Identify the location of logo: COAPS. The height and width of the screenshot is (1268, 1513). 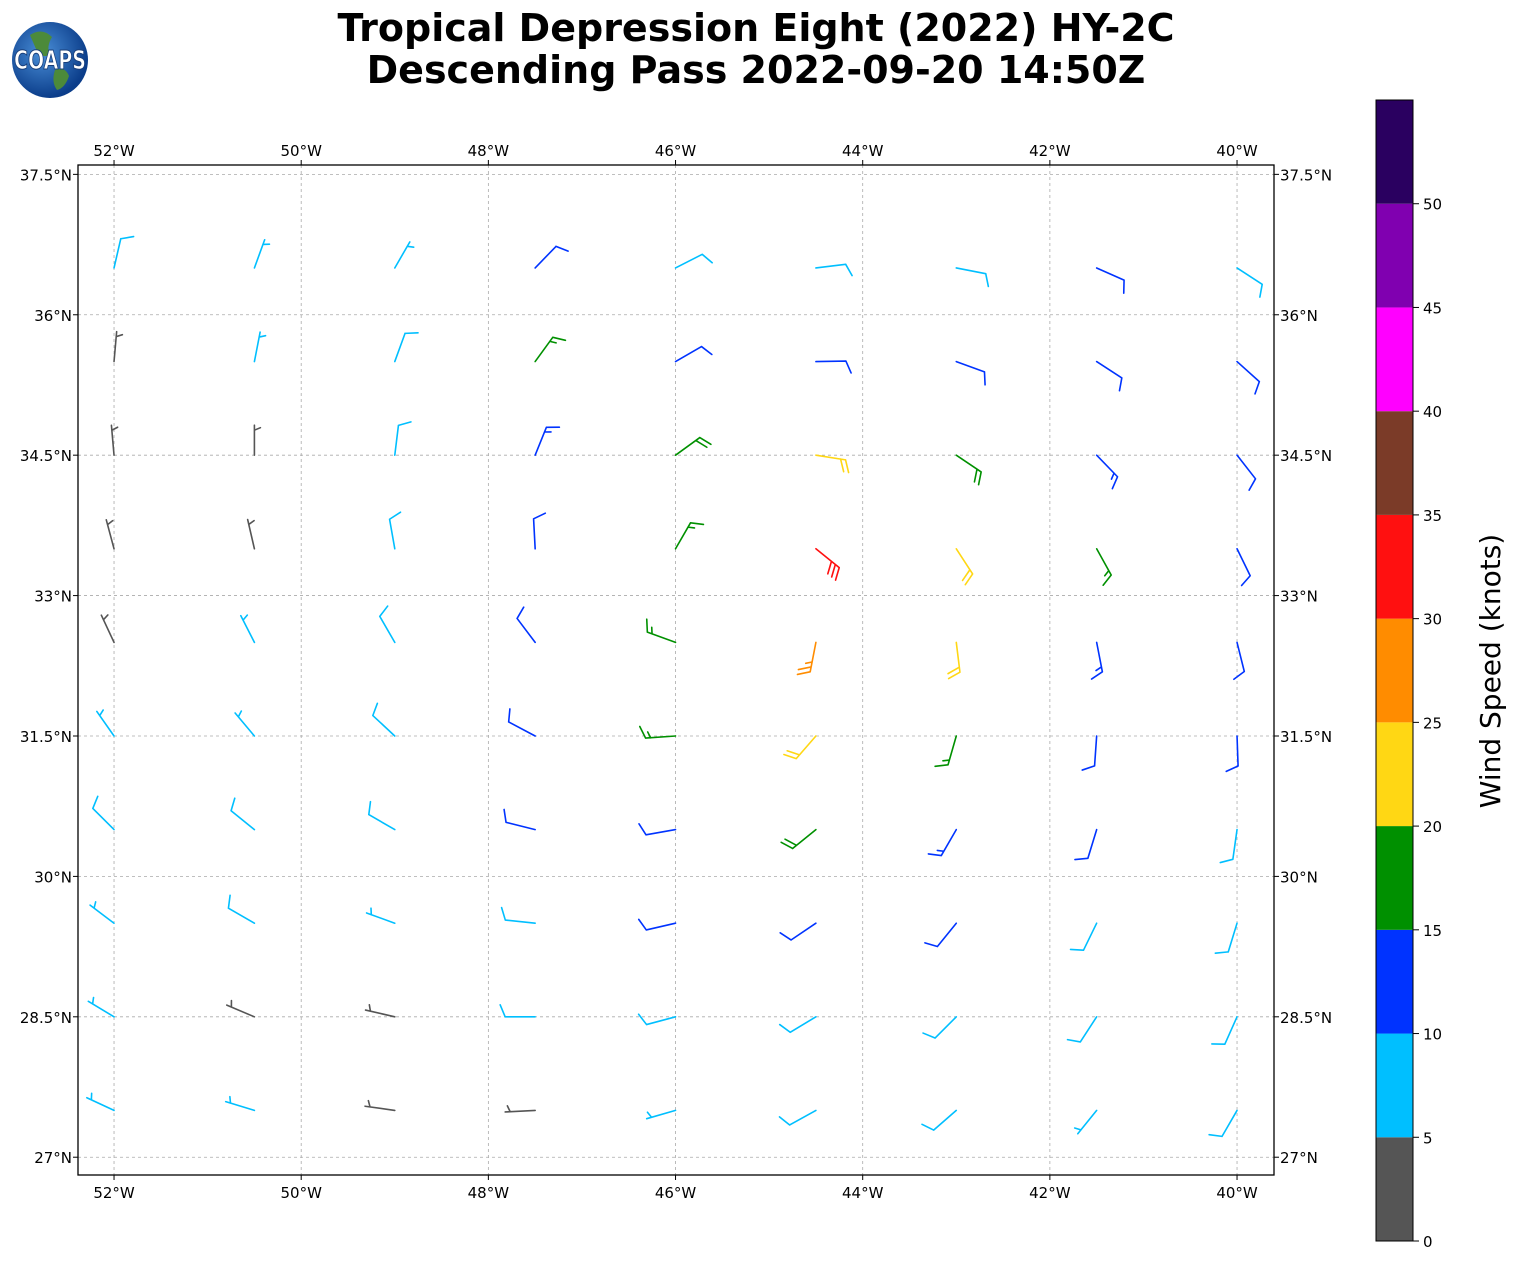
(50, 60).